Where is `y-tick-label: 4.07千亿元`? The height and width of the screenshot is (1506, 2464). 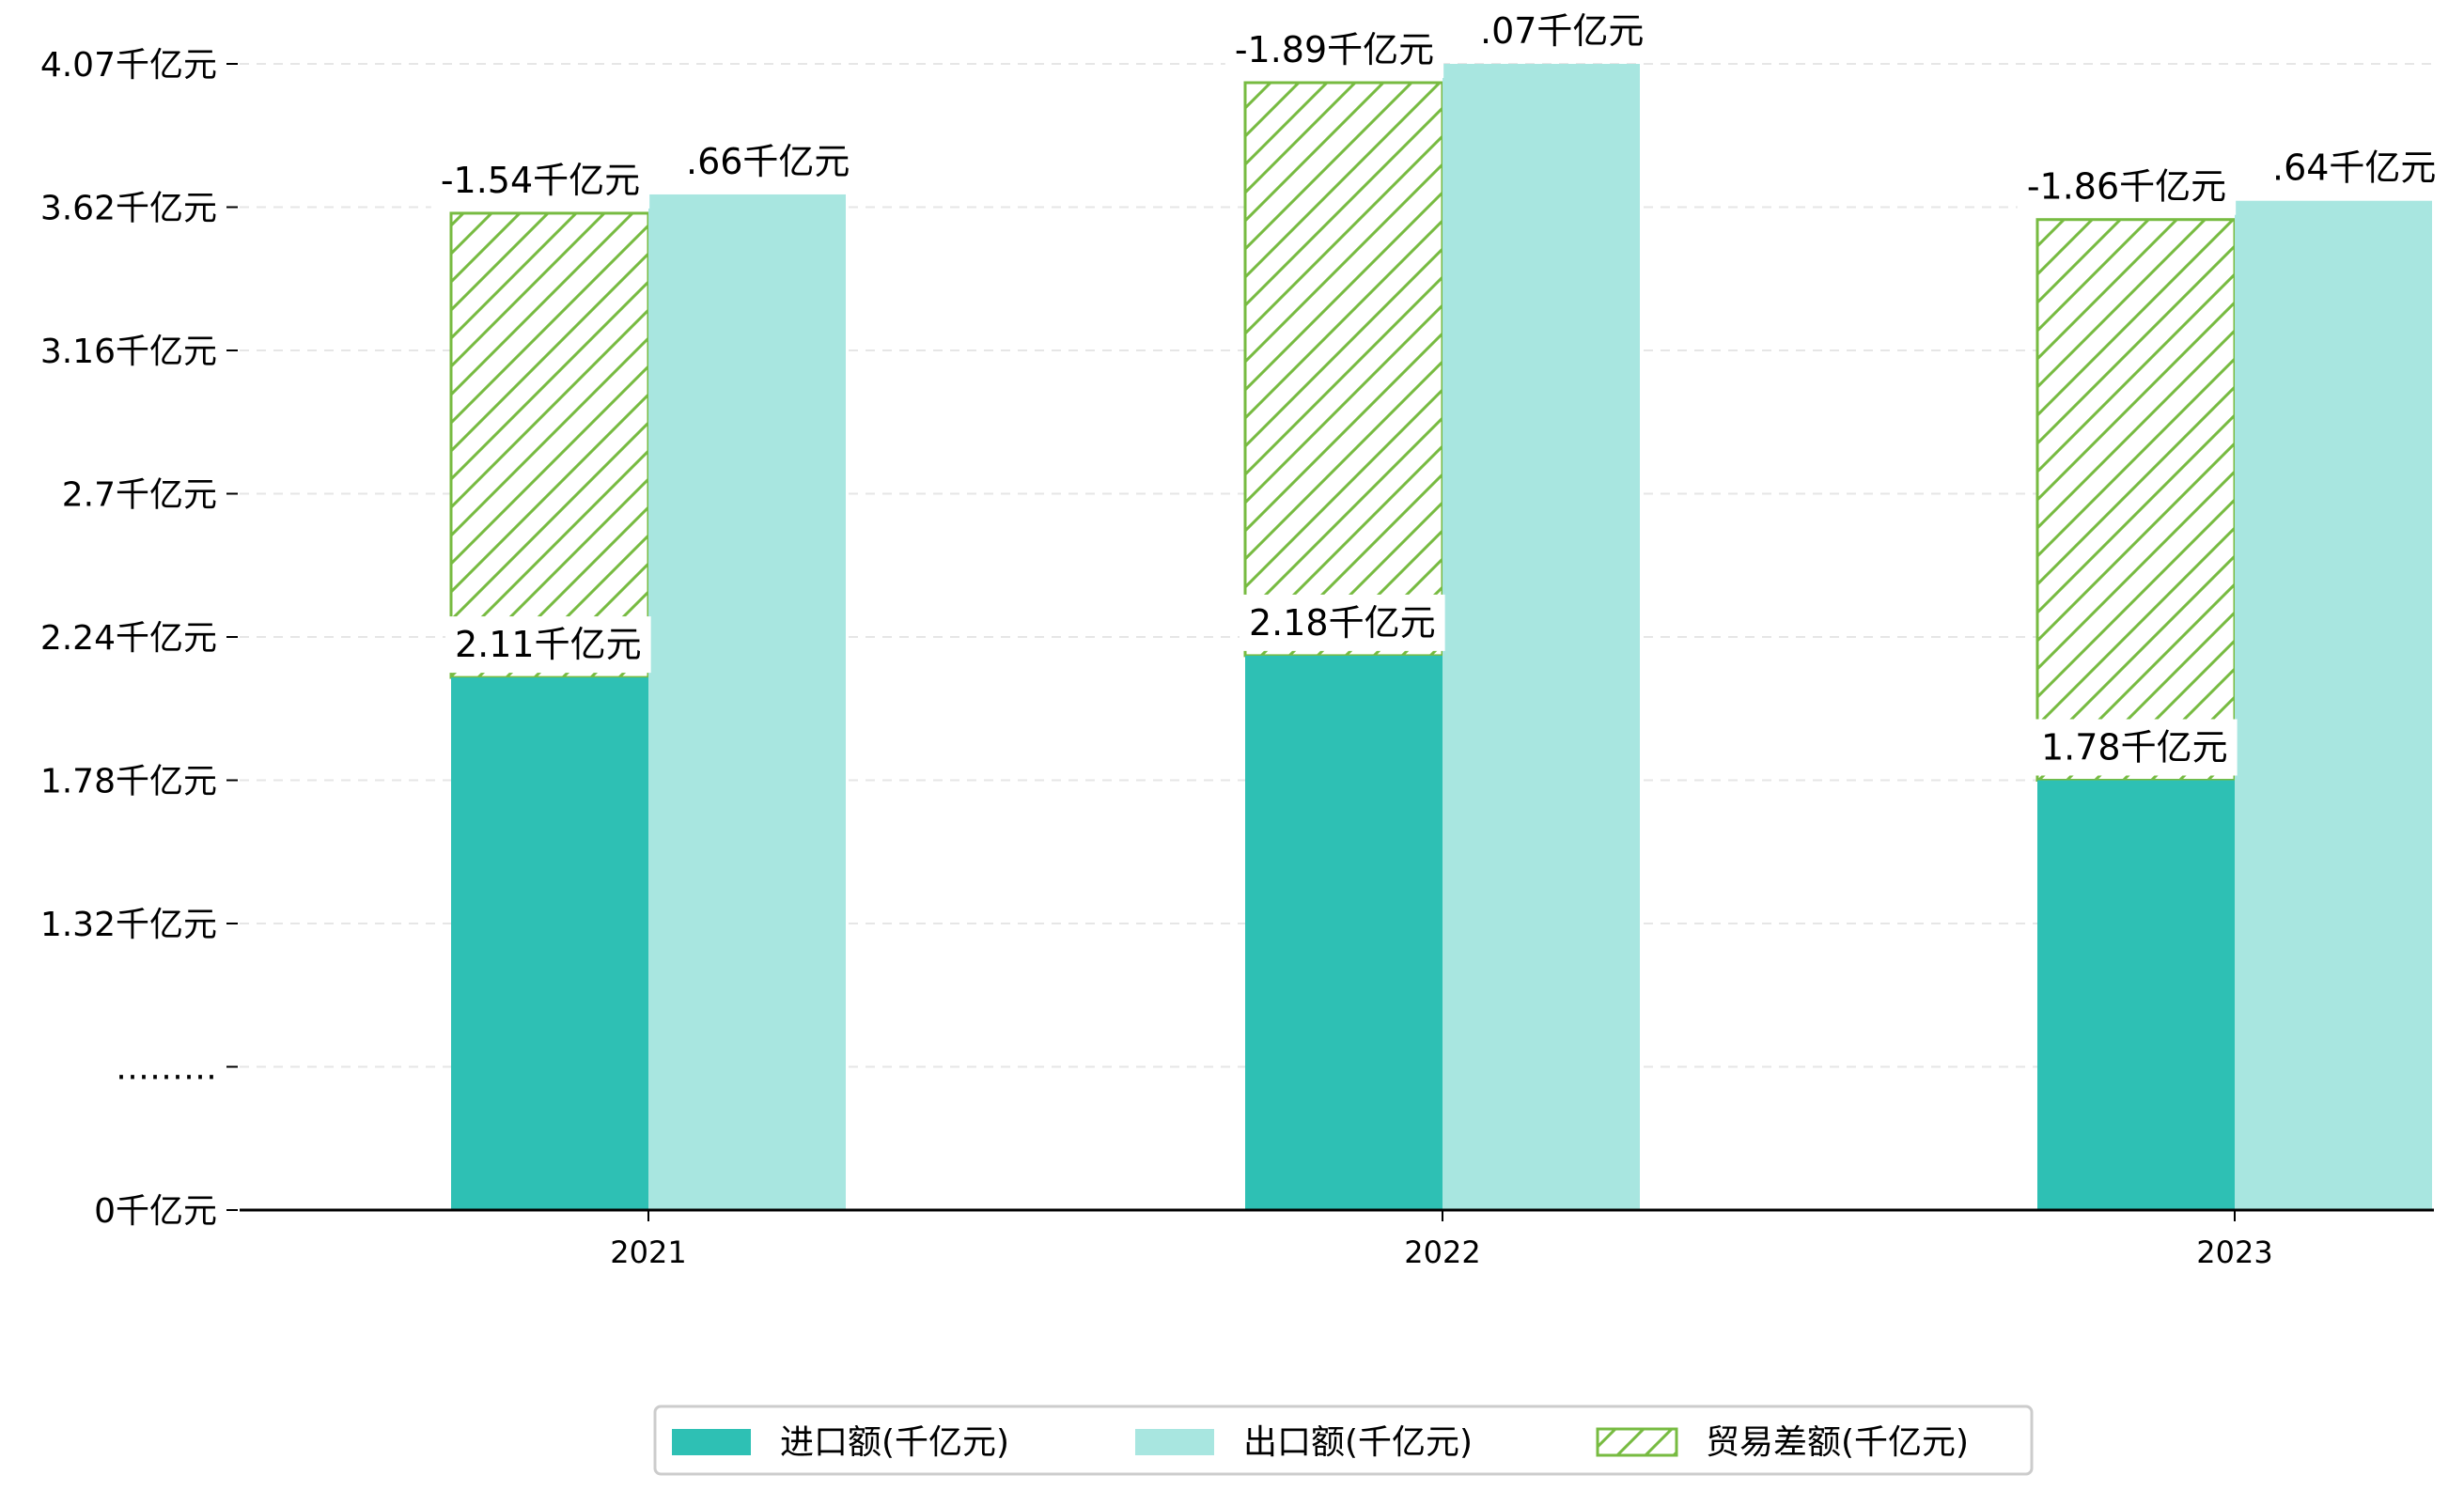 y-tick-label: 4.07千亿元 is located at coordinates (128, 65).